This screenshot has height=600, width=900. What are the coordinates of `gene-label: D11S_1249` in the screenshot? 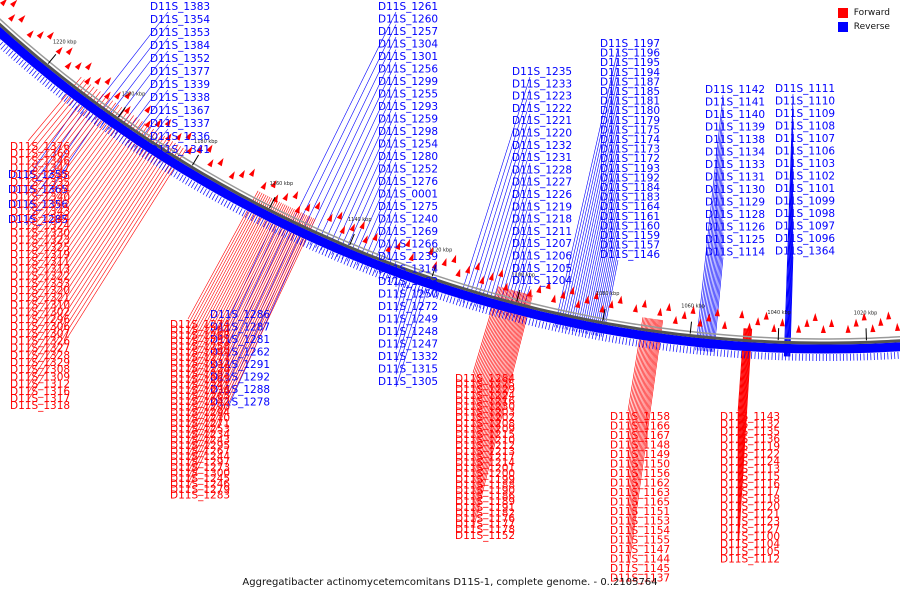 It's located at (408, 320).